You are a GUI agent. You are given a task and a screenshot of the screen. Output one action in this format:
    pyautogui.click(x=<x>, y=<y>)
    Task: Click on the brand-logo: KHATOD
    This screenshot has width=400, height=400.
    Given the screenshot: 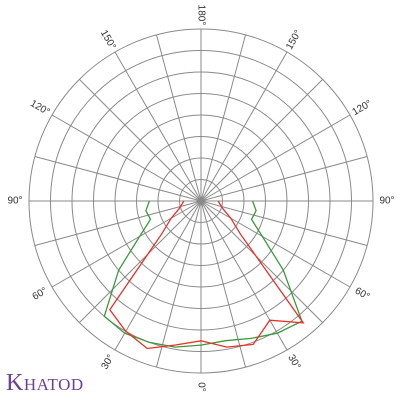 What is the action you would take?
    pyautogui.click(x=45, y=383)
    